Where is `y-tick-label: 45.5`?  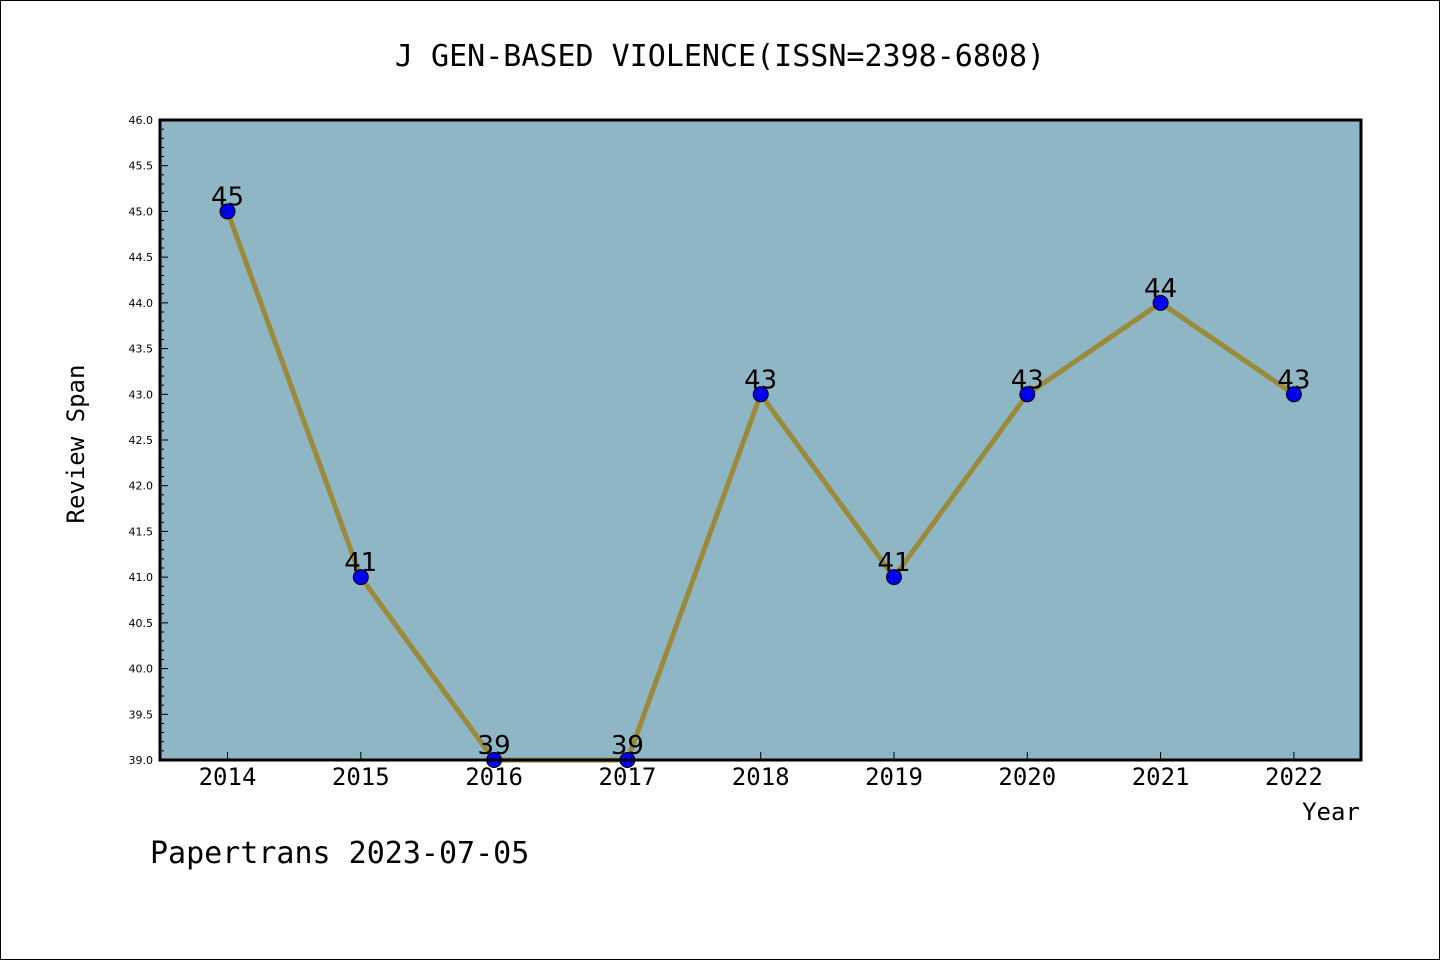
y-tick-label: 45.5 is located at coordinates (141, 166).